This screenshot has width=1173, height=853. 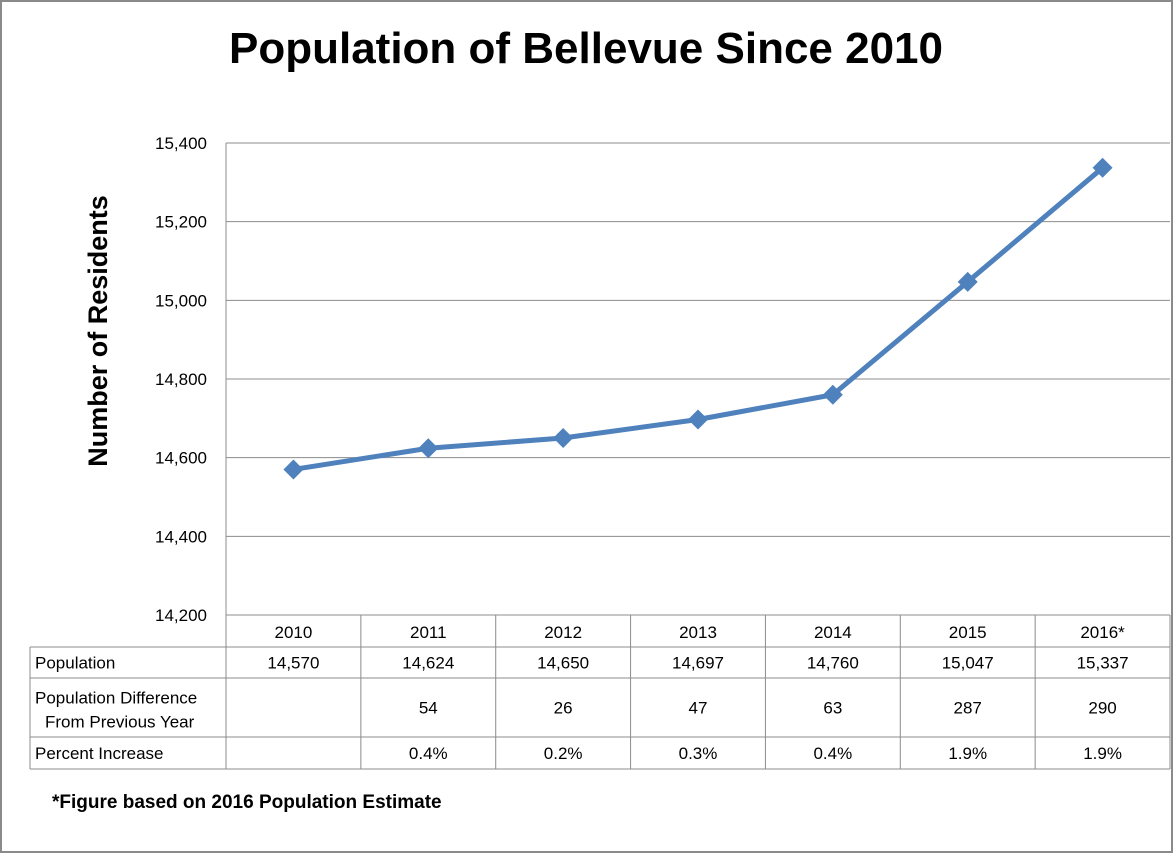 What do you see at coordinates (181, 458) in the screenshot?
I see `y-tick-label: 14,600` at bounding box center [181, 458].